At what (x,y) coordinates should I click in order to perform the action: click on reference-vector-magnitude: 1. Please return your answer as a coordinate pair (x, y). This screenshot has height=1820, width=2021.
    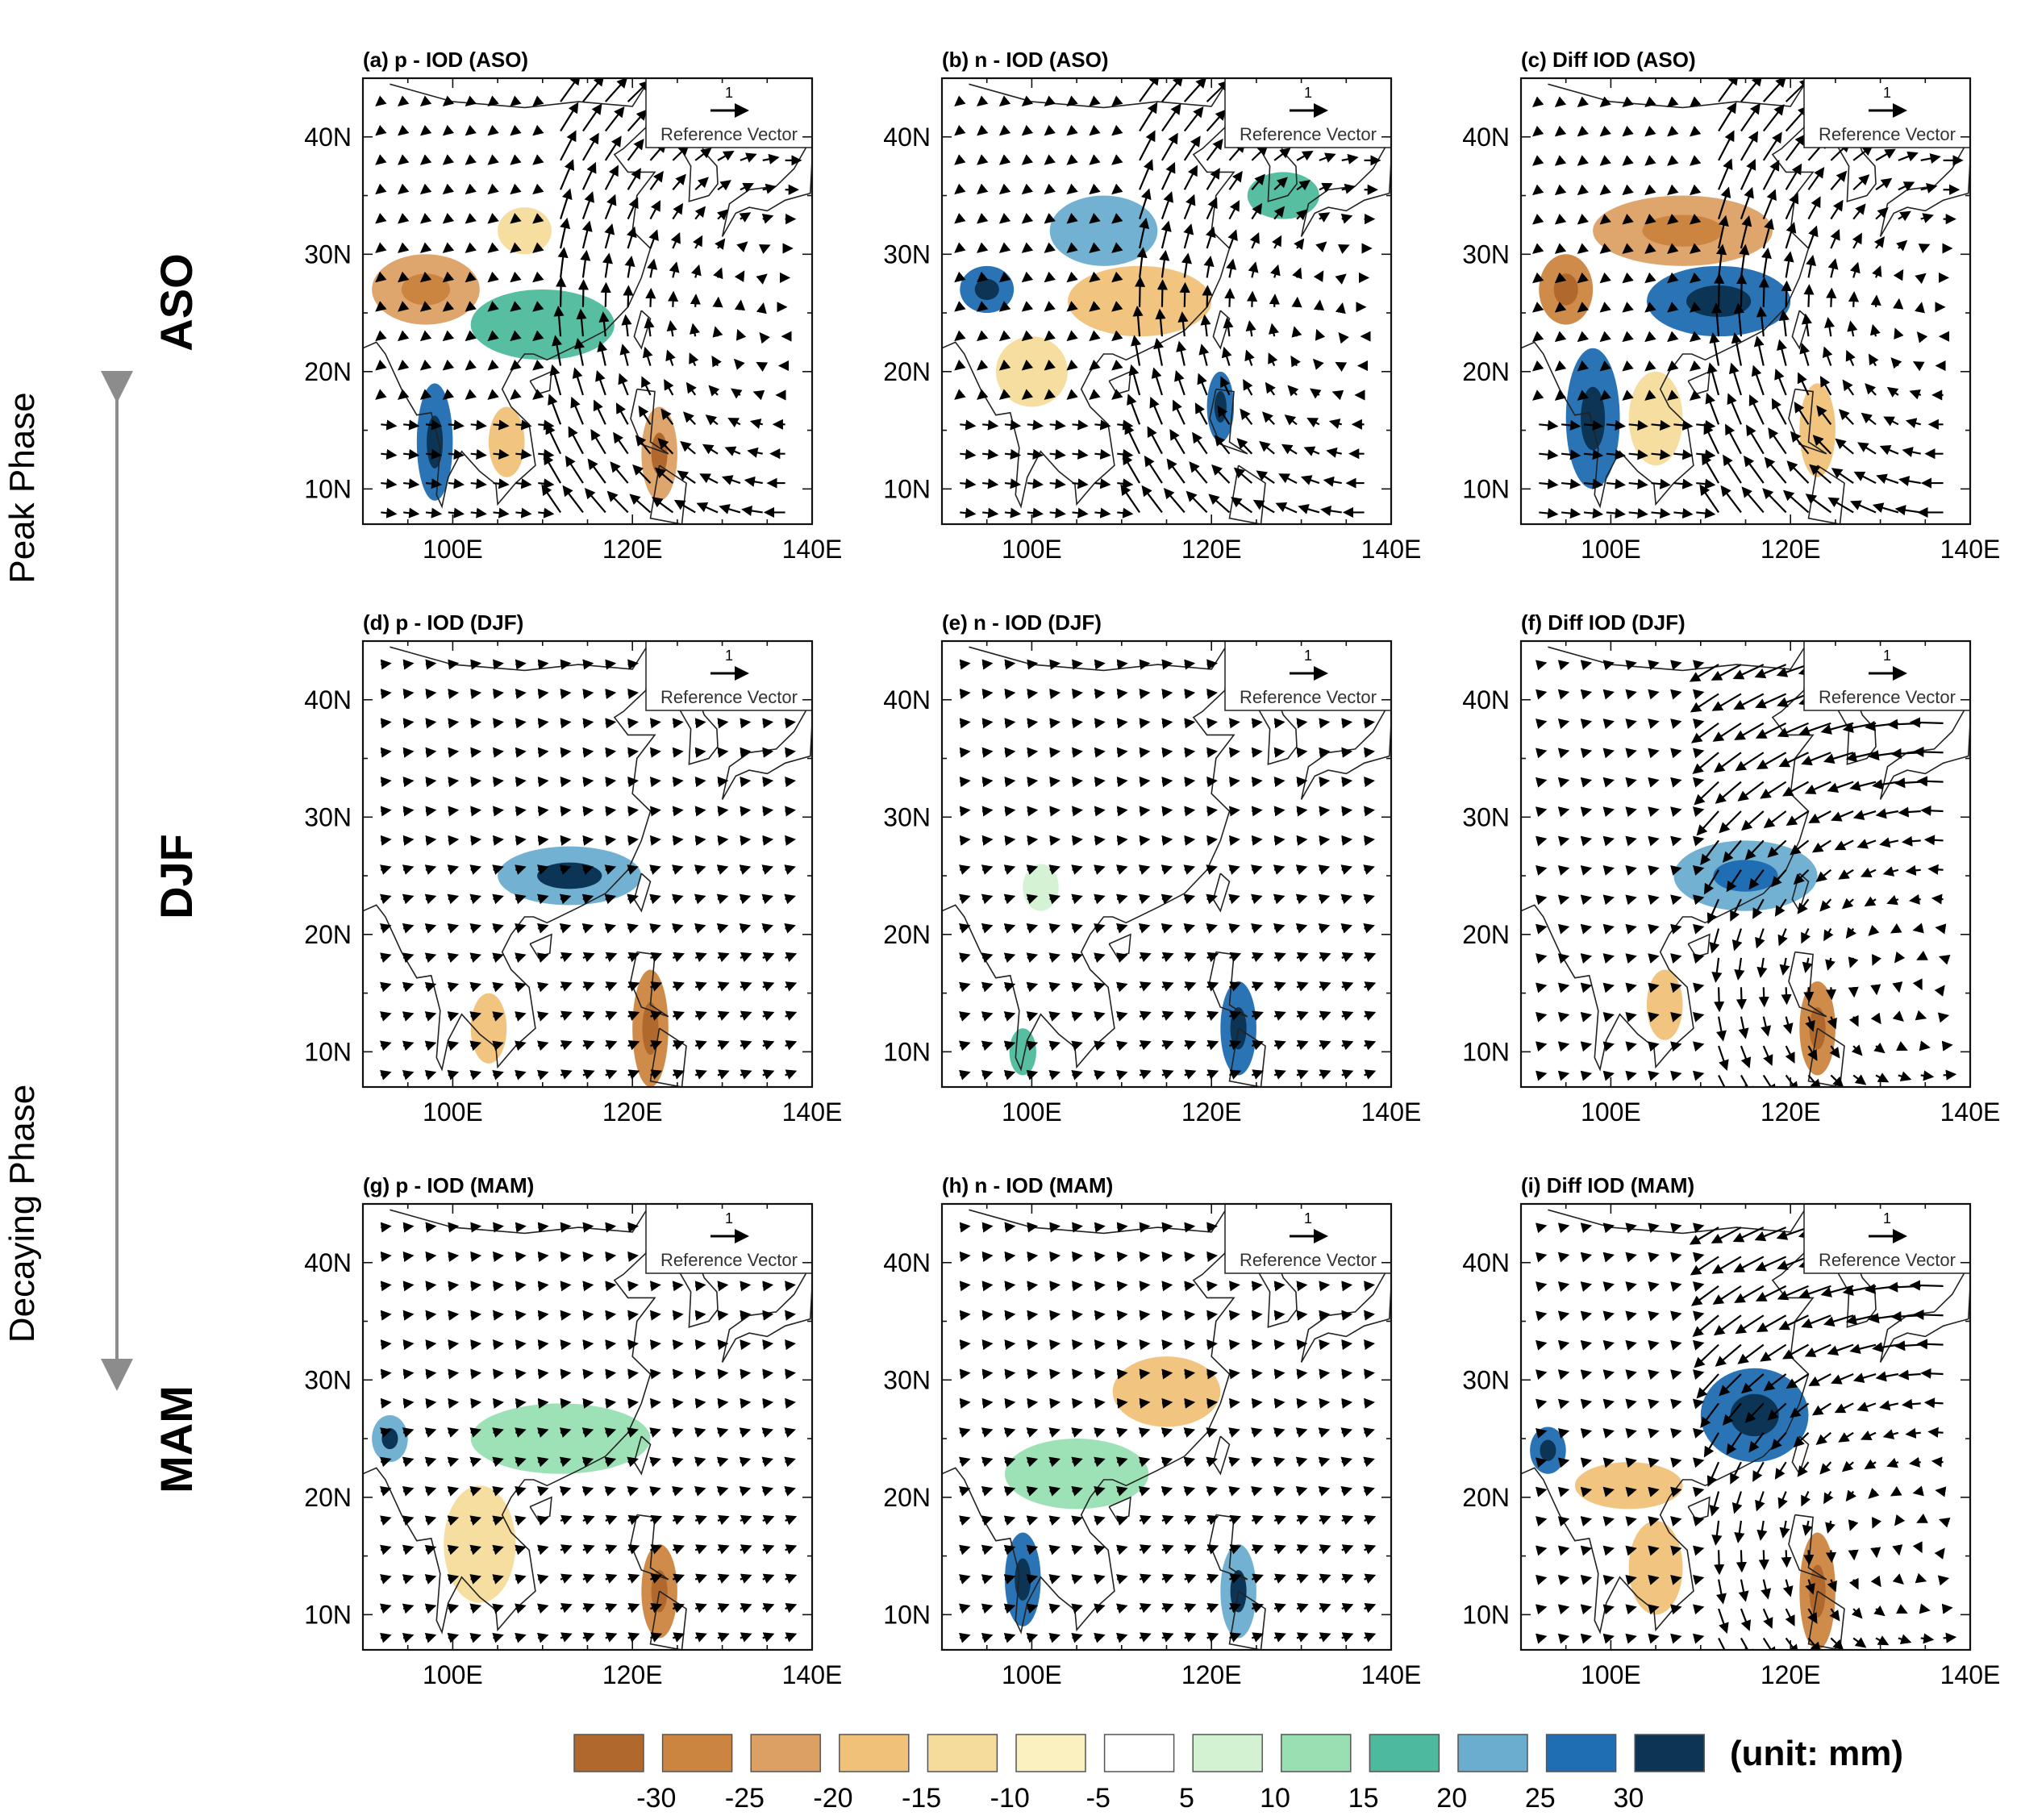
    Looking at the image, I should click on (729, 656).